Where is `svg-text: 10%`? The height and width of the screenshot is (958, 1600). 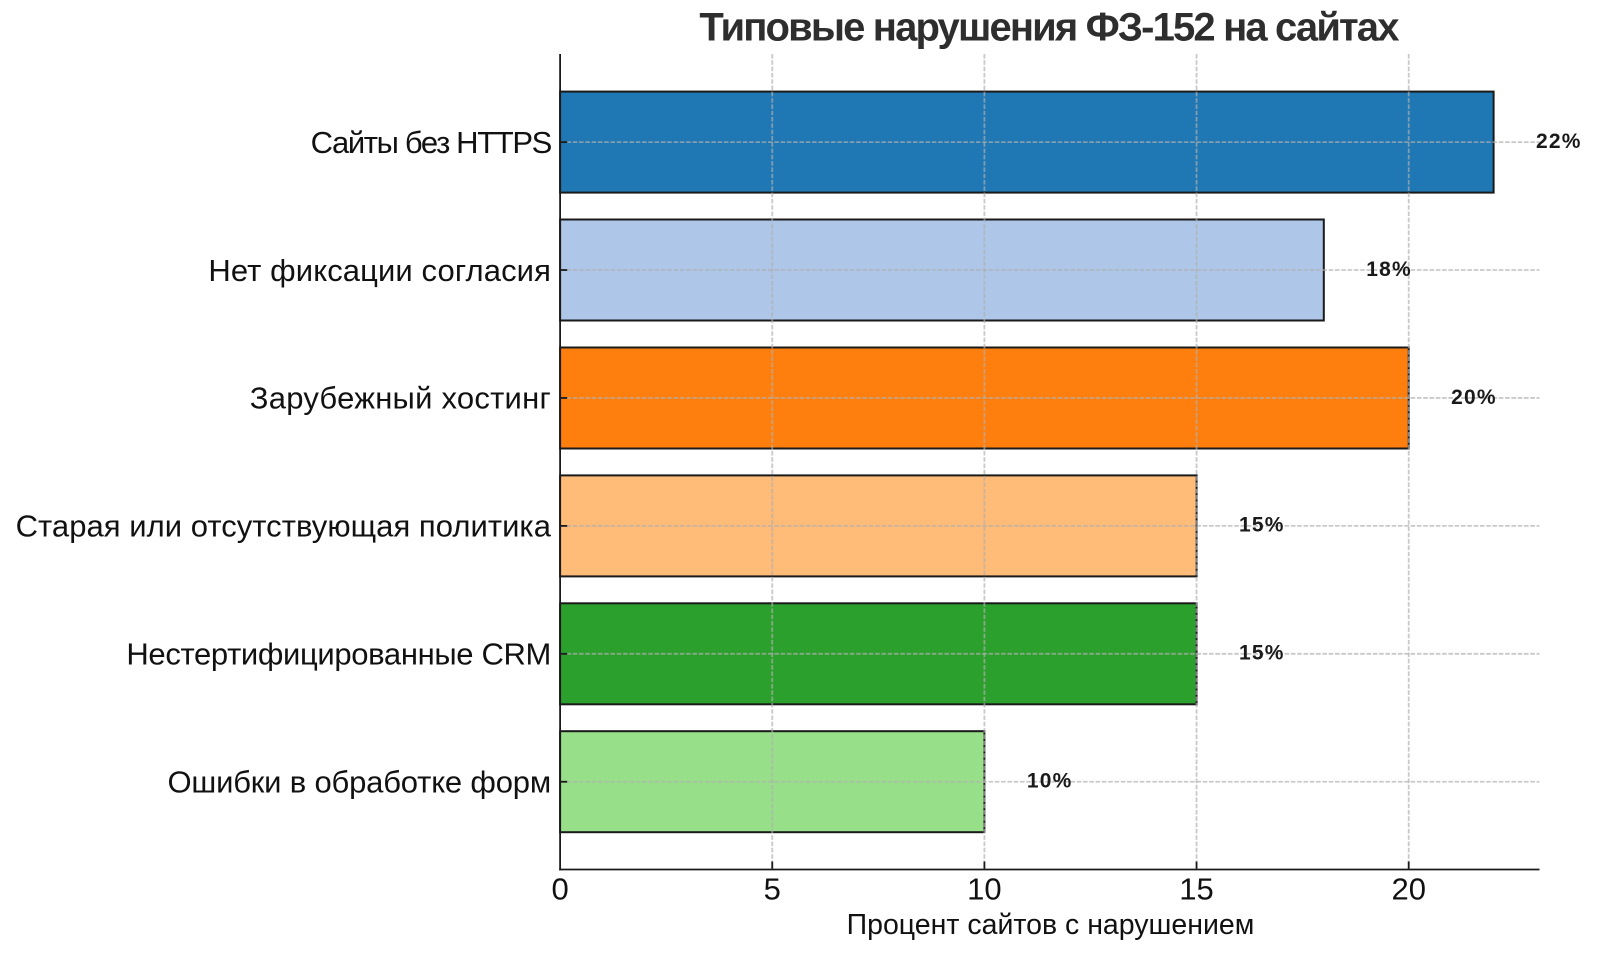 svg-text: 10% is located at coordinates (1050, 781).